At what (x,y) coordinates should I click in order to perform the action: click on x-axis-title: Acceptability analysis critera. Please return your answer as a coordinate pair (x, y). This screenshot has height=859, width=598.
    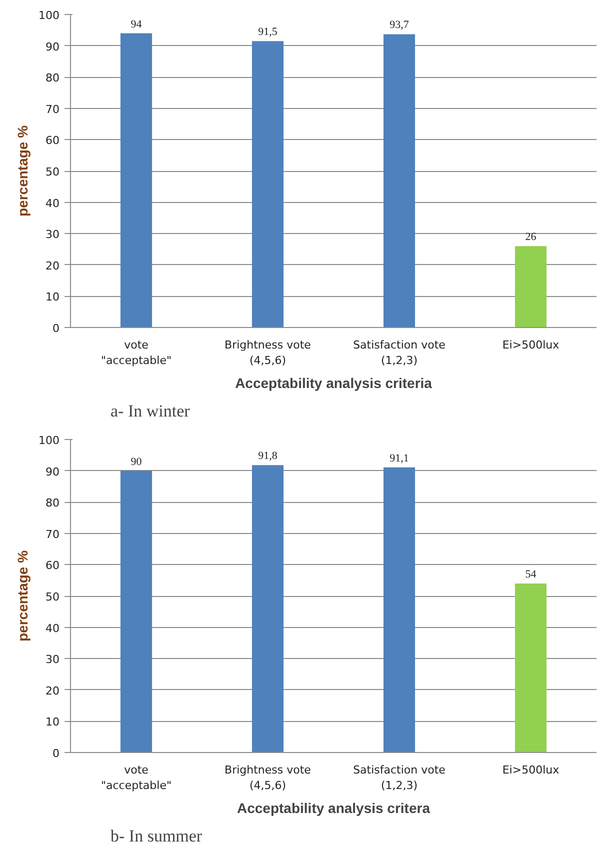
    Looking at the image, I should click on (333, 808).